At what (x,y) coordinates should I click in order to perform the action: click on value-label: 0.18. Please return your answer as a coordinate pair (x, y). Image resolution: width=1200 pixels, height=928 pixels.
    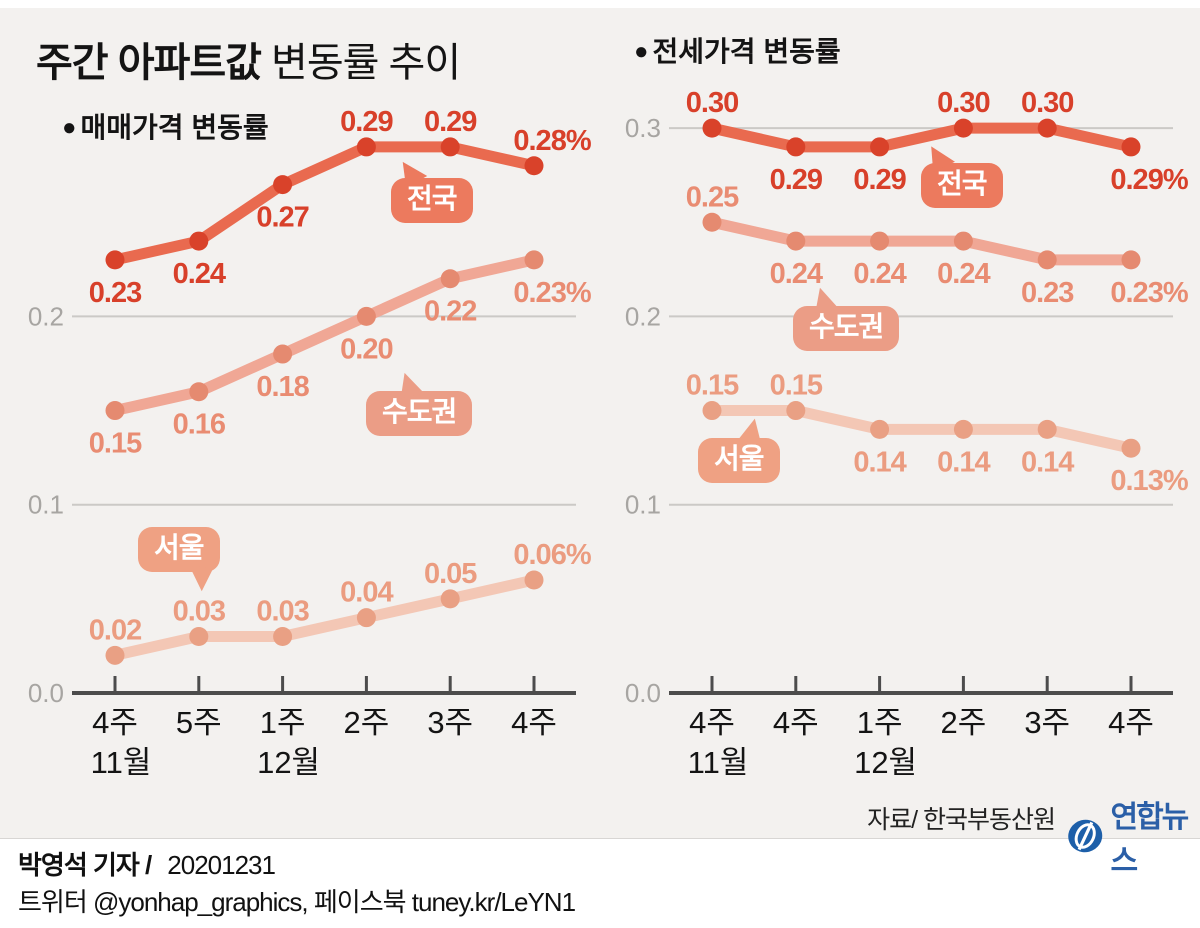
    Looking at the image, I should click on (282, 387).